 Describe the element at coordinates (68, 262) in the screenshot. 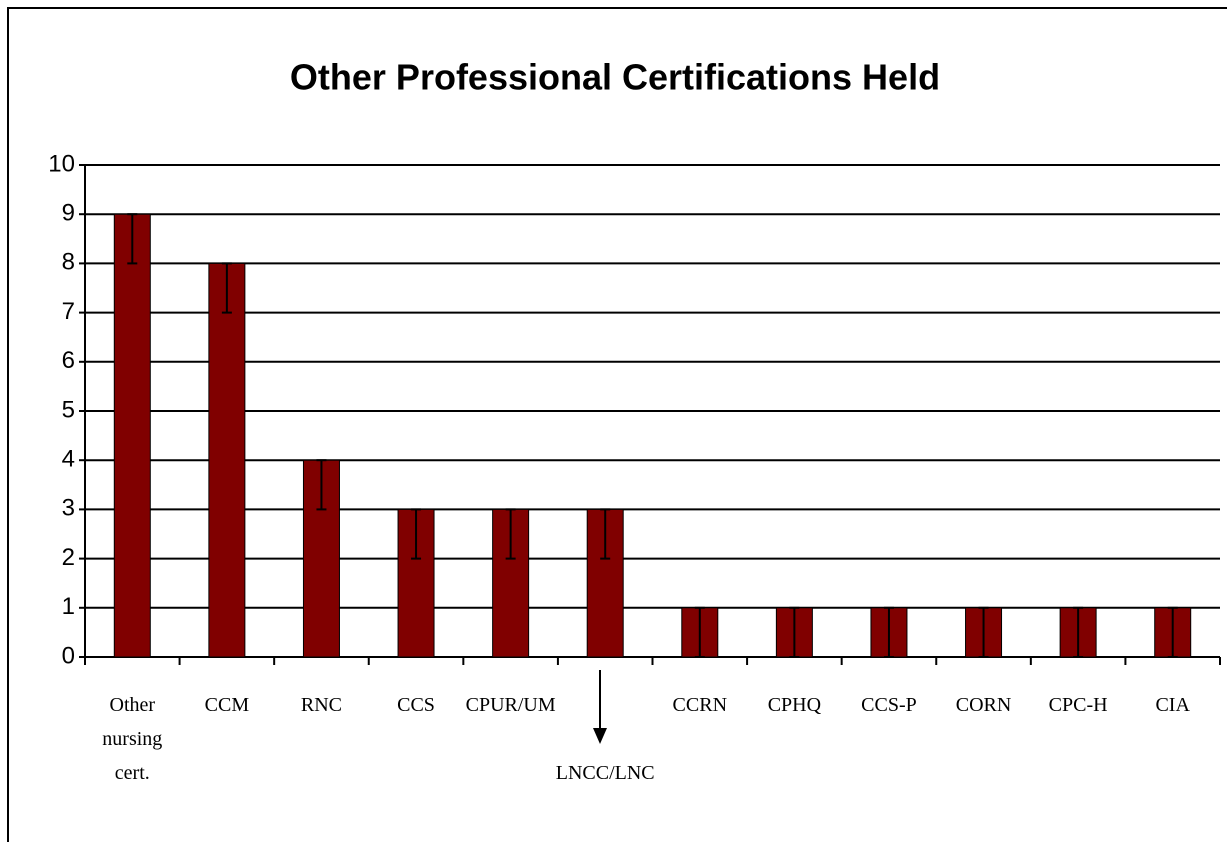

I see `y-tick-label: 8` at that location.